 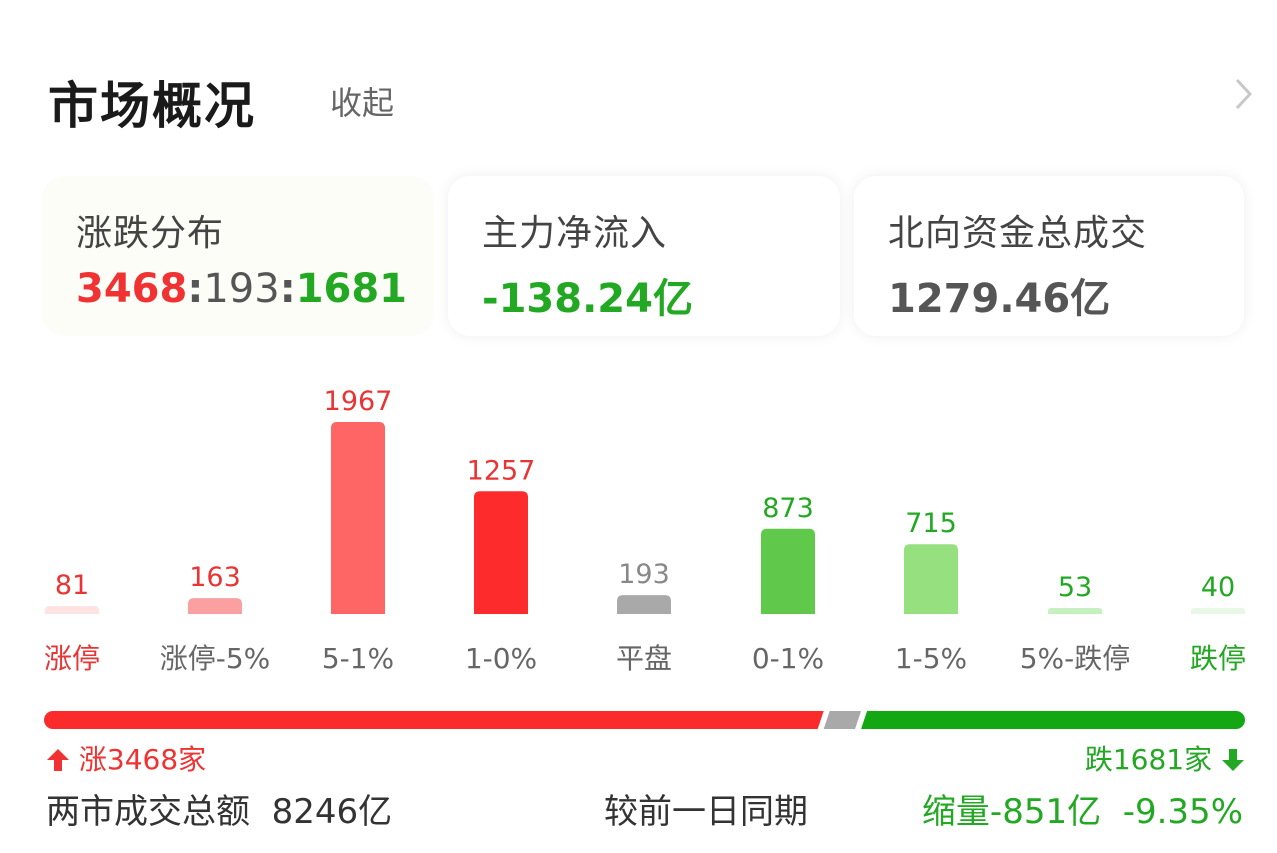 I want to click on category-label: 涨停-5%, so click(x=215, y=658).